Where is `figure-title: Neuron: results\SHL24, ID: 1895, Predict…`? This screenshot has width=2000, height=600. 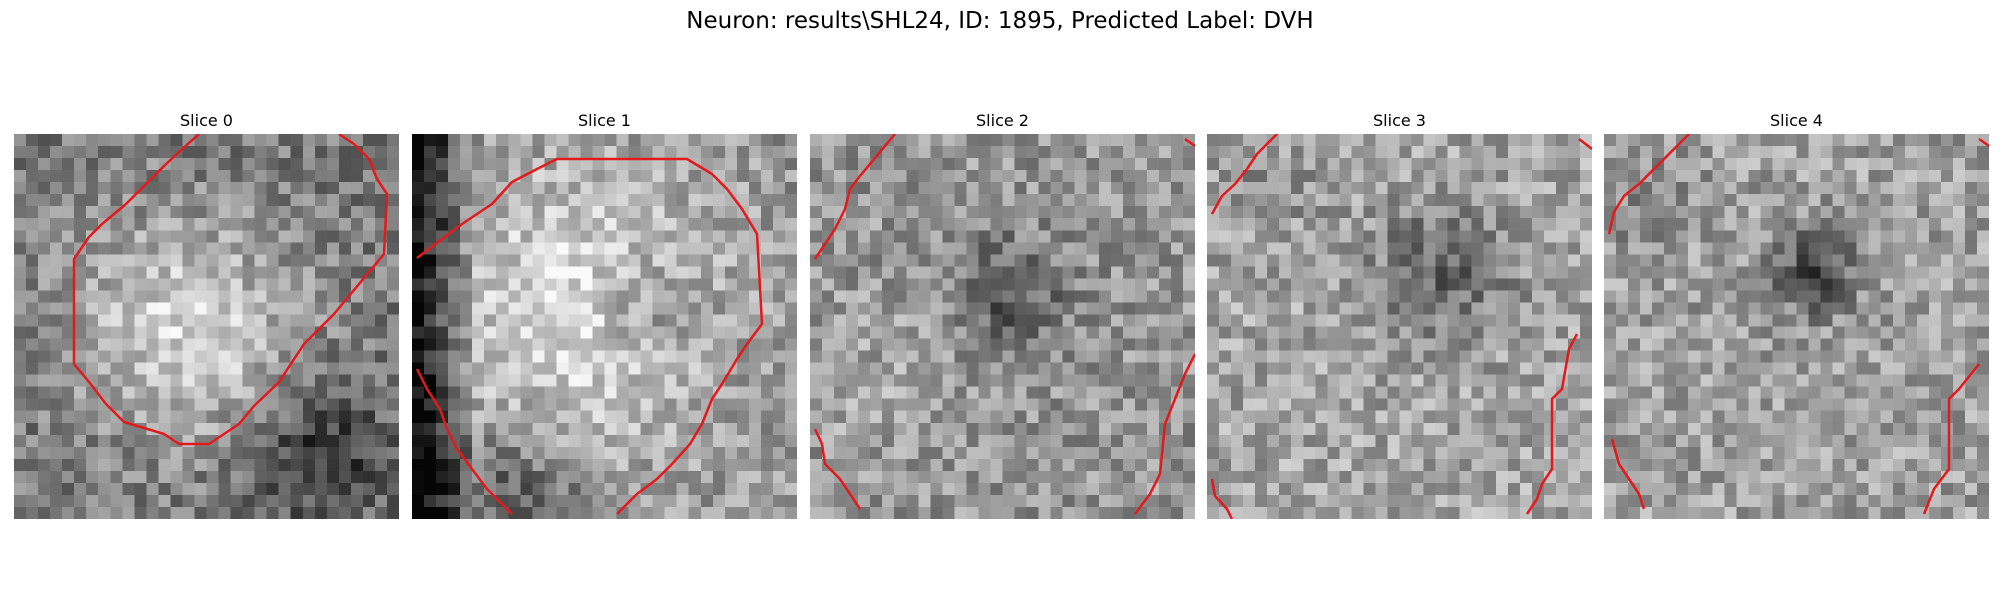
figure-title: Neuron: results\SHL24, ID: 1895, Predict… is located at coordinates (1000, 21).